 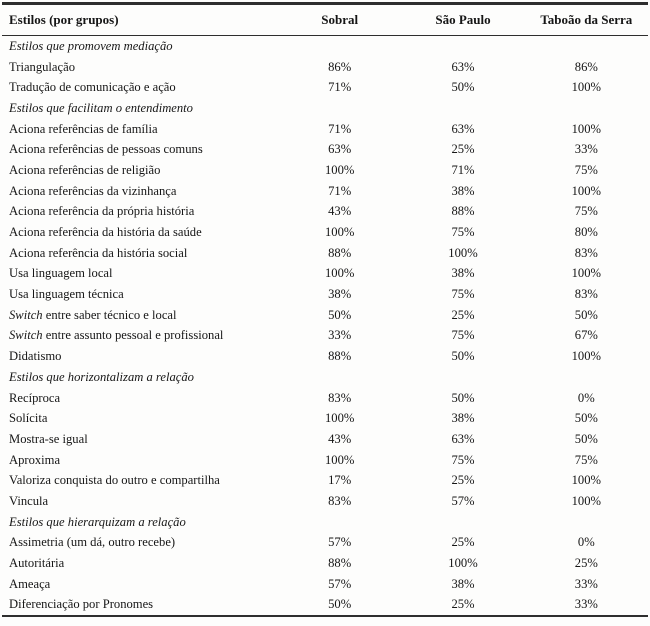 I want to click on table-row: Triangulação 86% 63% 86%, so click(x=325, y=67).